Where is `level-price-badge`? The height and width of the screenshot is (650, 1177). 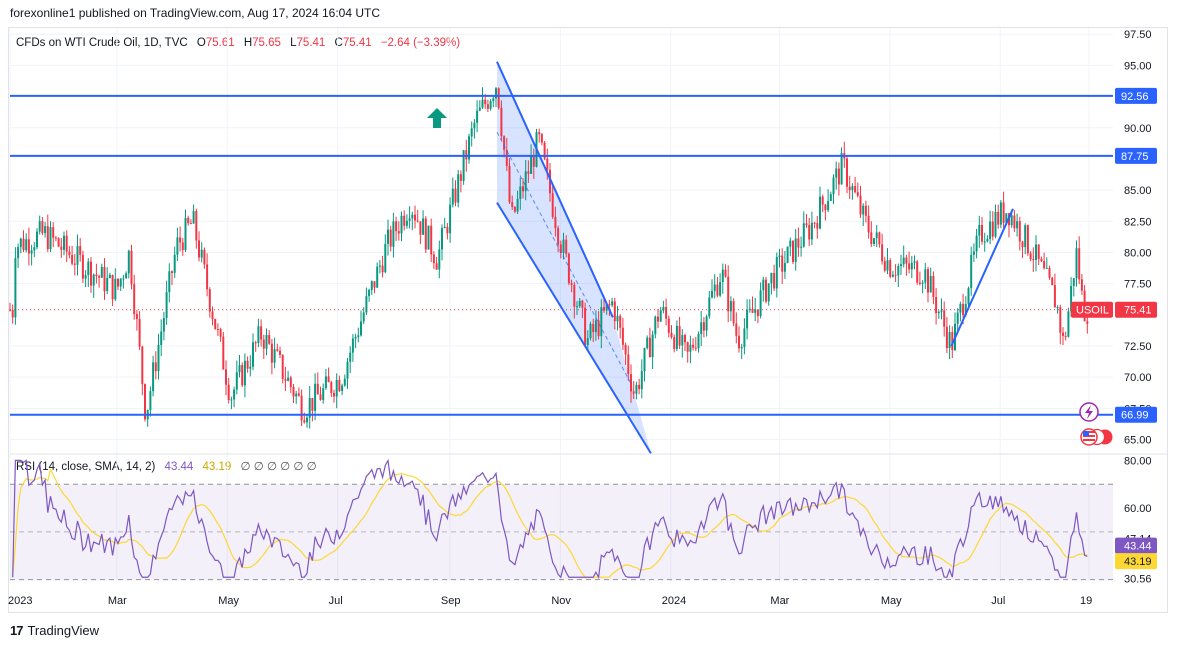 level-price-badge is located at coordinates (1136, 95).